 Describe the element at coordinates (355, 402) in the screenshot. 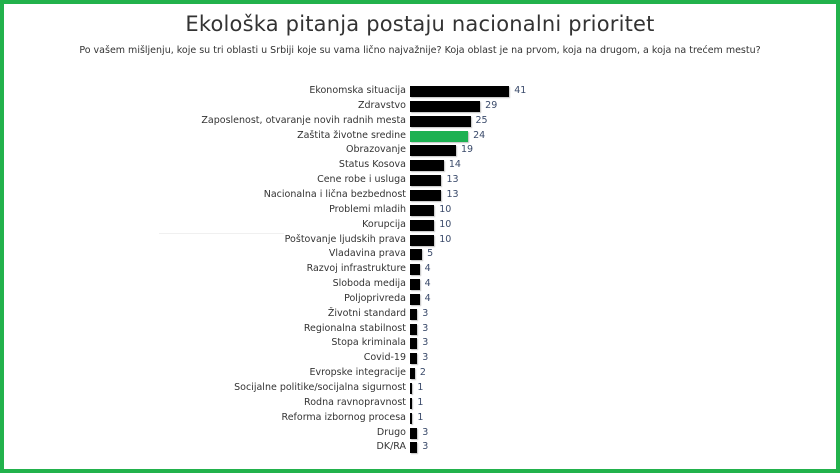

I see `category-label: Rodna ravnopravnost` at that location.